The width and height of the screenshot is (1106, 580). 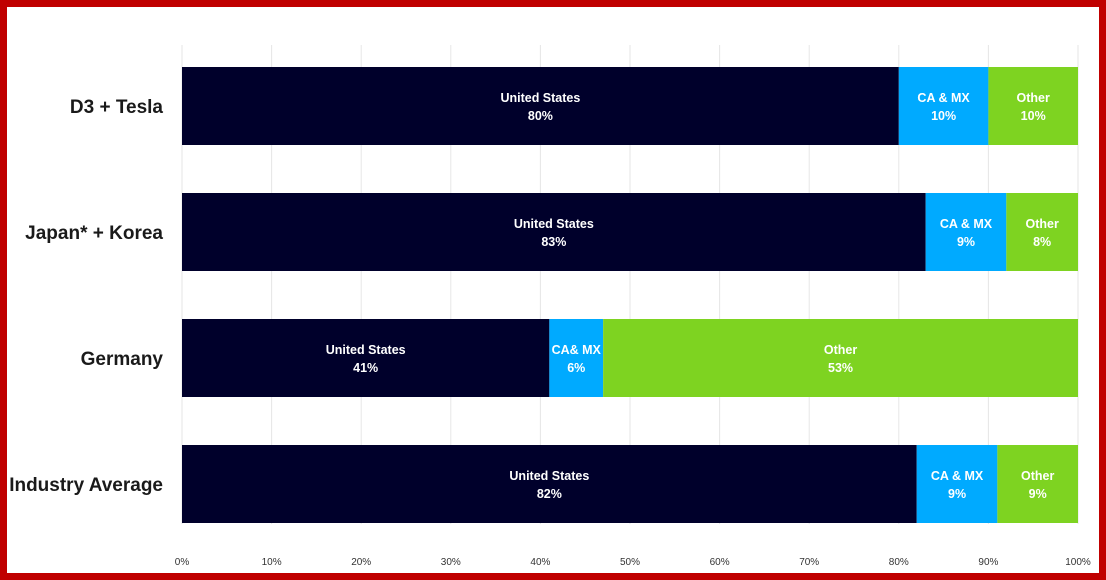 I want to click on x-tick-label: 30%, so click(x=451, y=562).